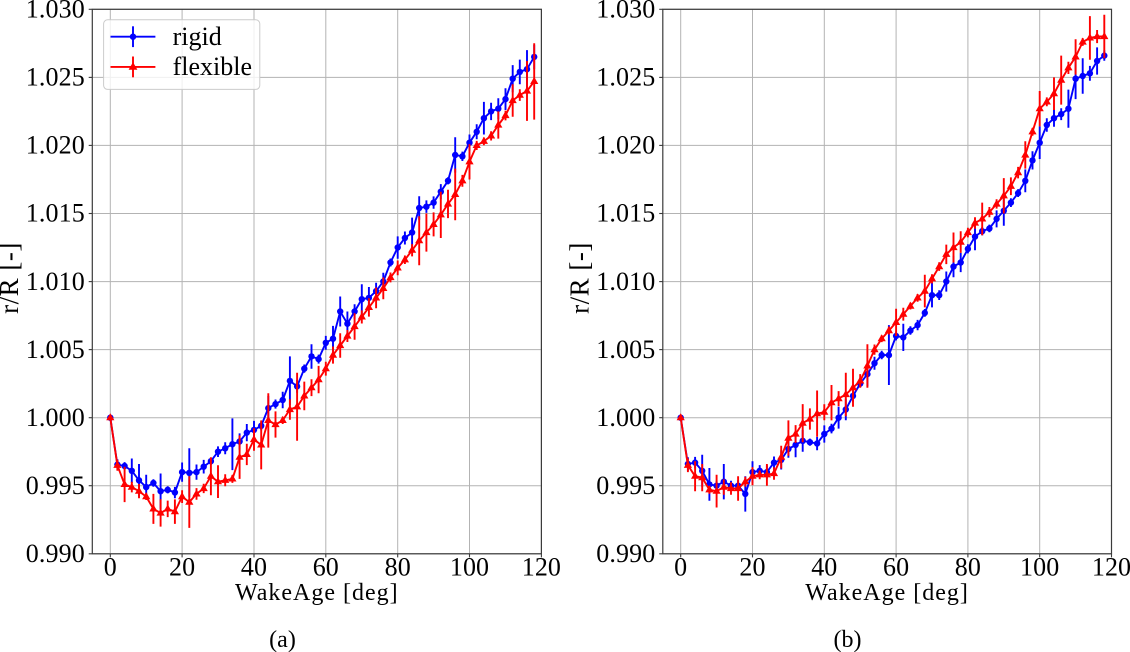 This screenshot has width=1130, height=652. I want to click on svg-text: (b), so click(848, 639).